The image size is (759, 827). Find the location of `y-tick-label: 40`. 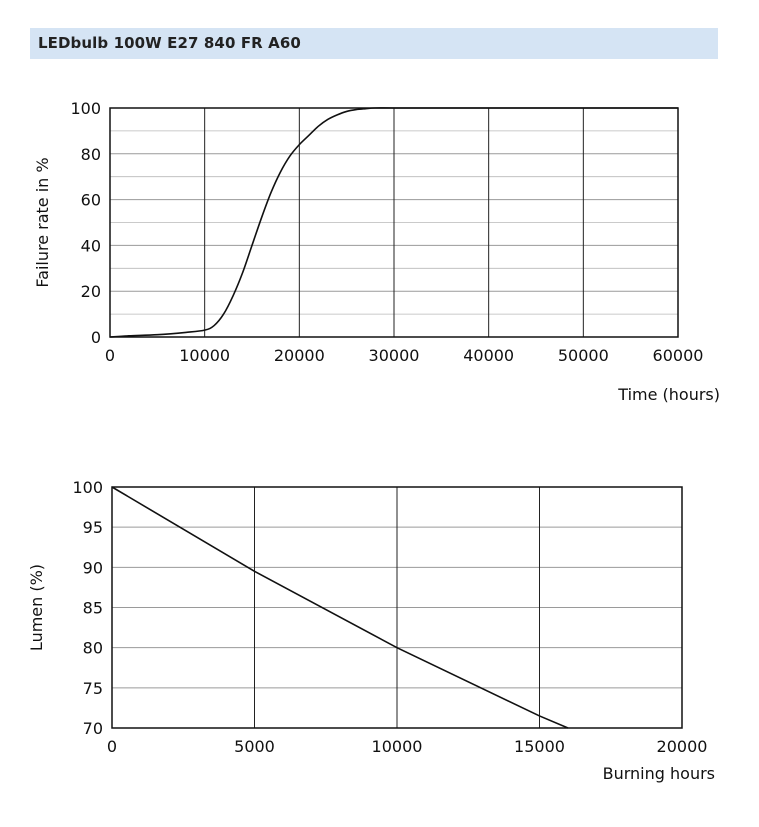

y-tick-label: 40 is located at coordinates (91, 245).